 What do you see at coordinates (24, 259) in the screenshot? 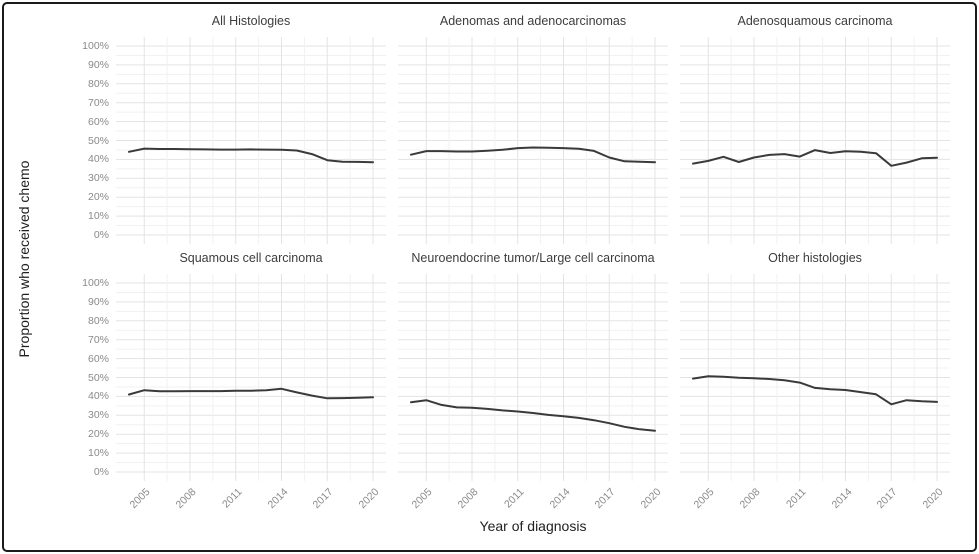
I see `y-axis-title: Proportion who received chemo` at bounding box center [24, 259].